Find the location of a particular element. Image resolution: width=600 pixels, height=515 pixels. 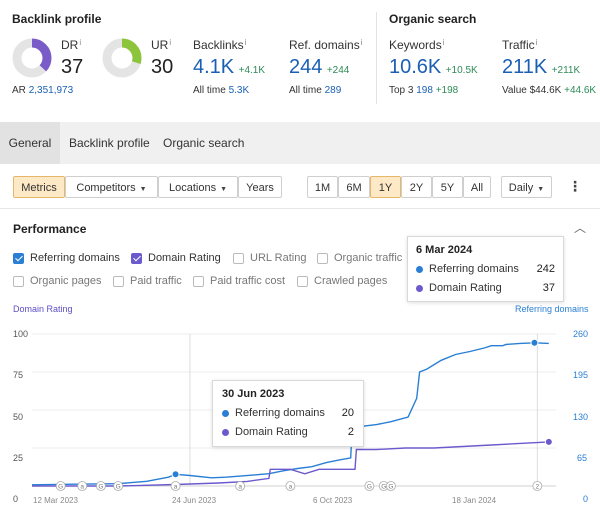

annotation-marker-label: 2 is located at coordinates (538, 487).